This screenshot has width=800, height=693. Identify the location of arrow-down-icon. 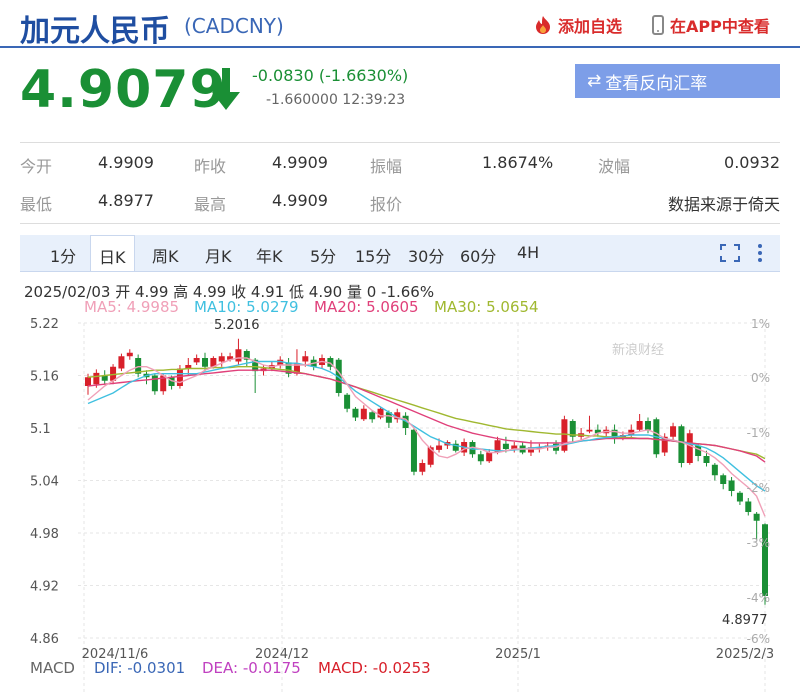
(226, 89).